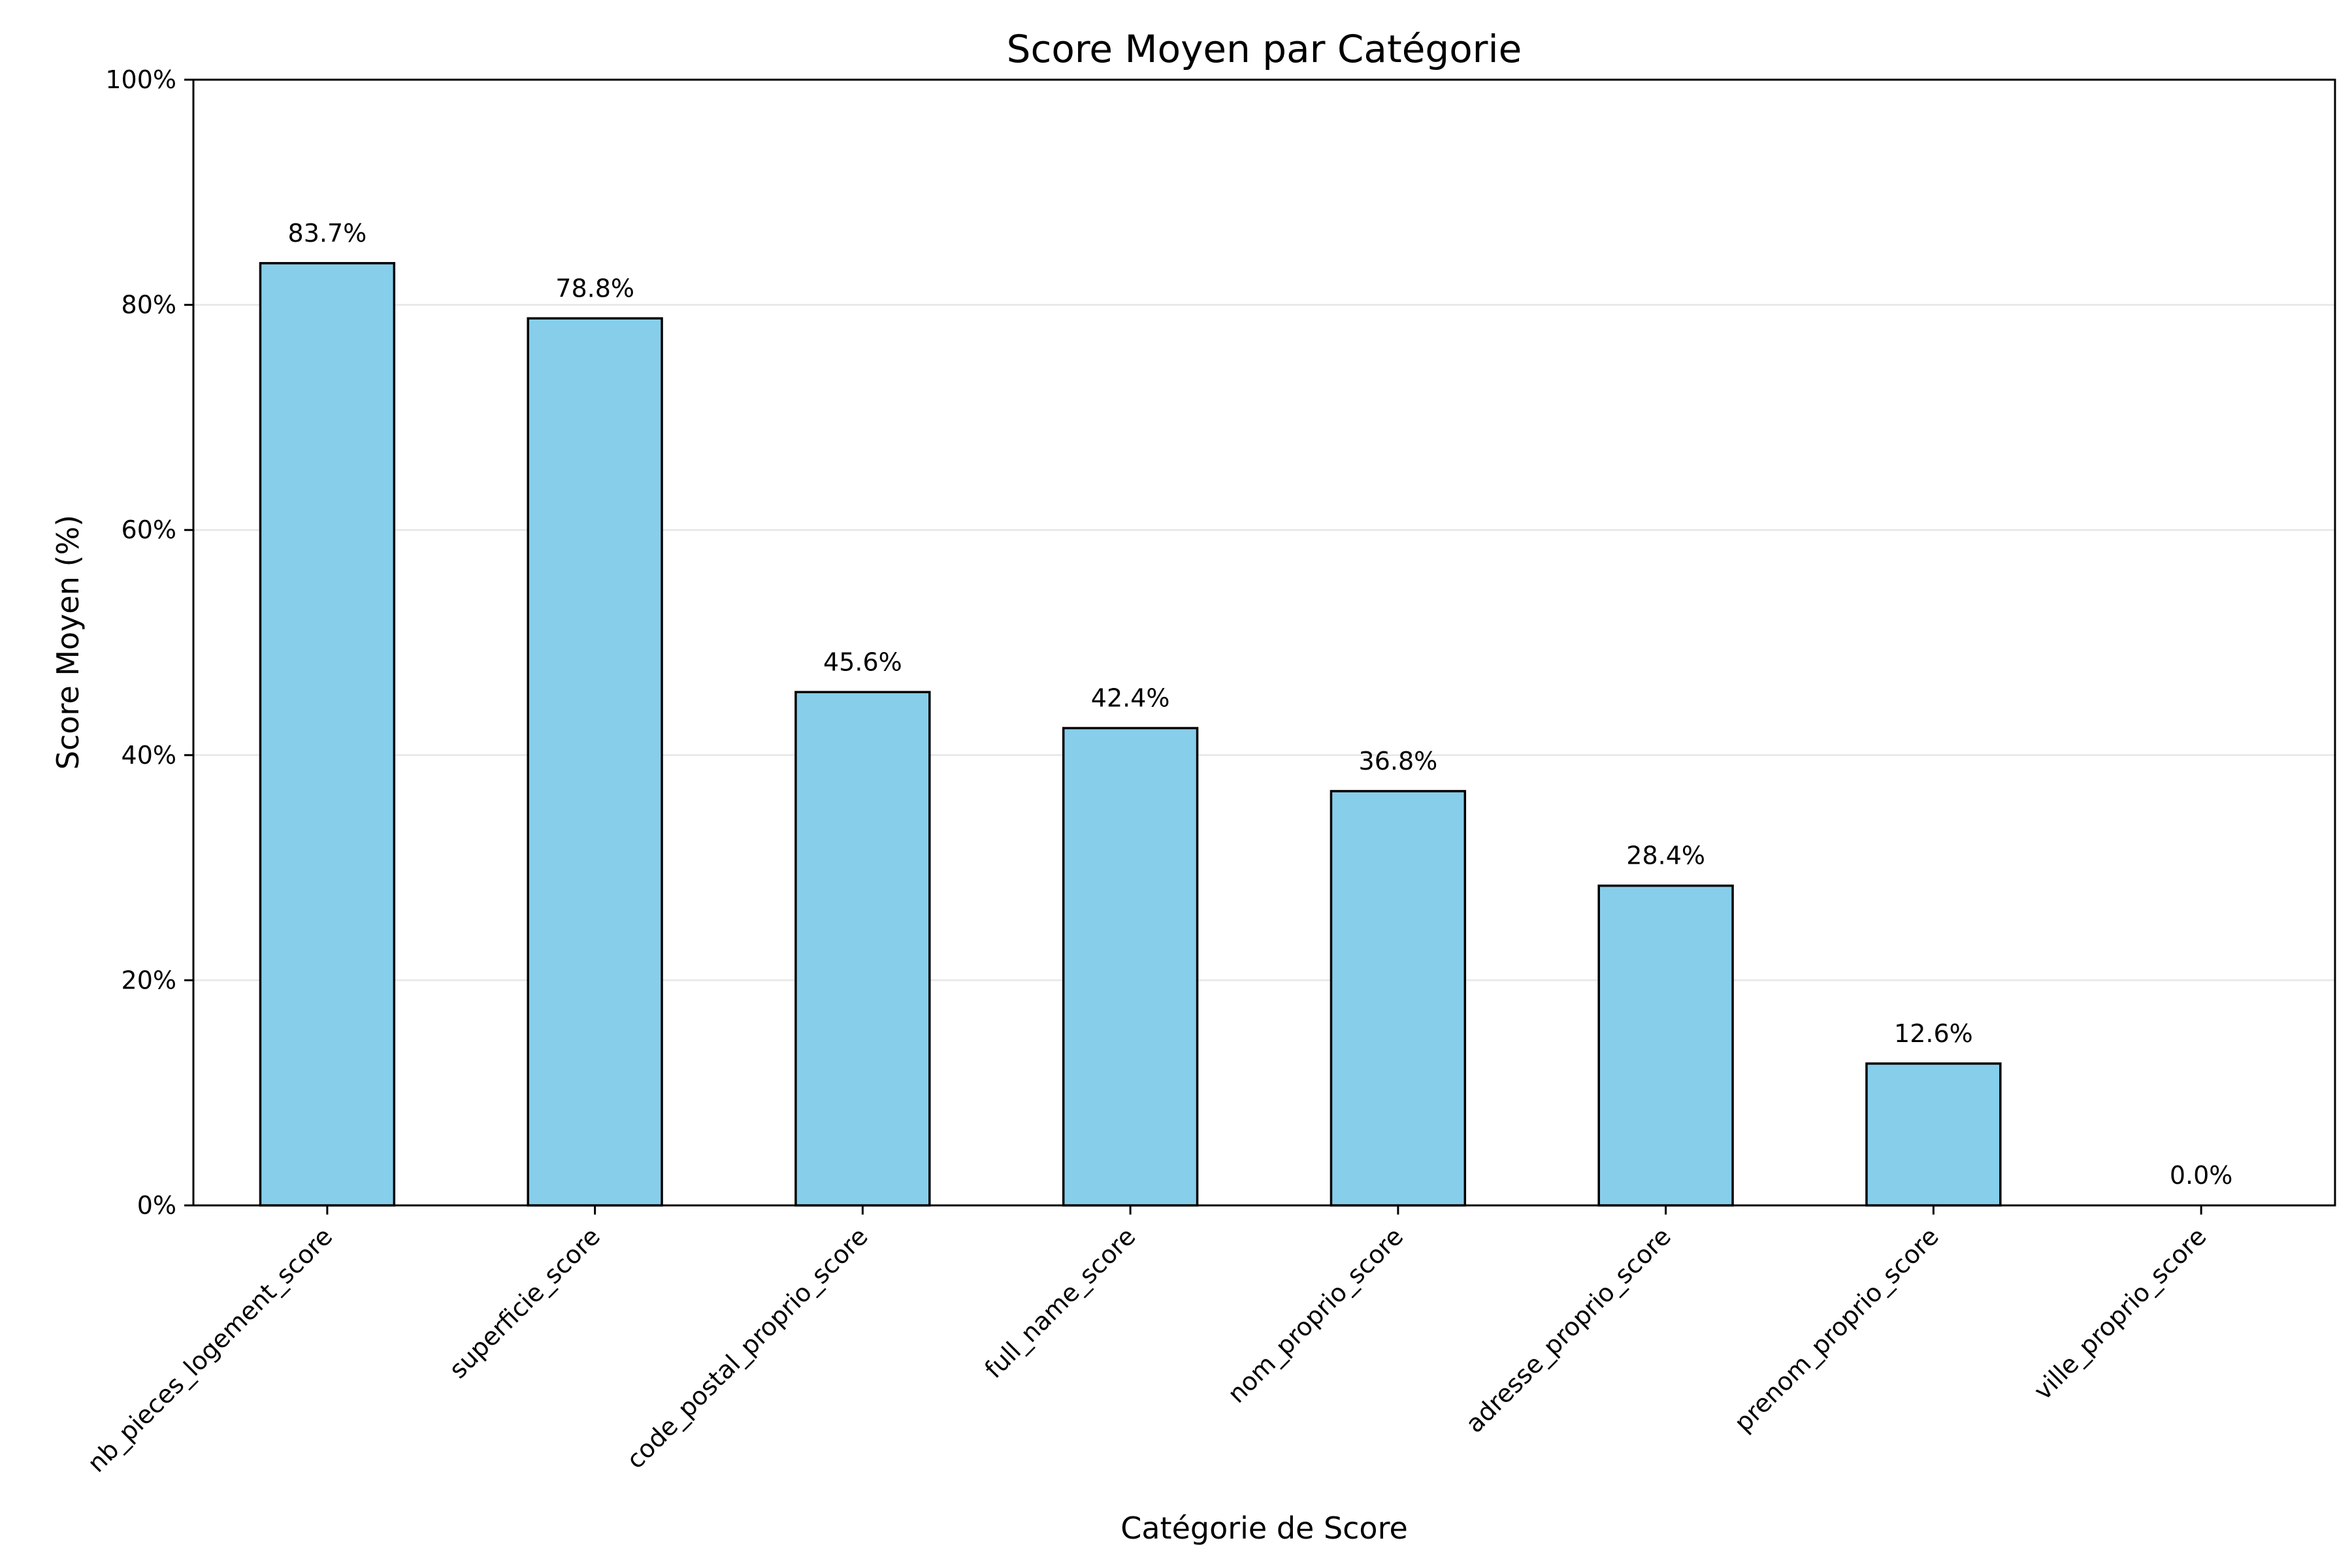 This screenshot has height=1568, width=2352. I want to click on y-tick-label: 0%, so click(156, 1205).